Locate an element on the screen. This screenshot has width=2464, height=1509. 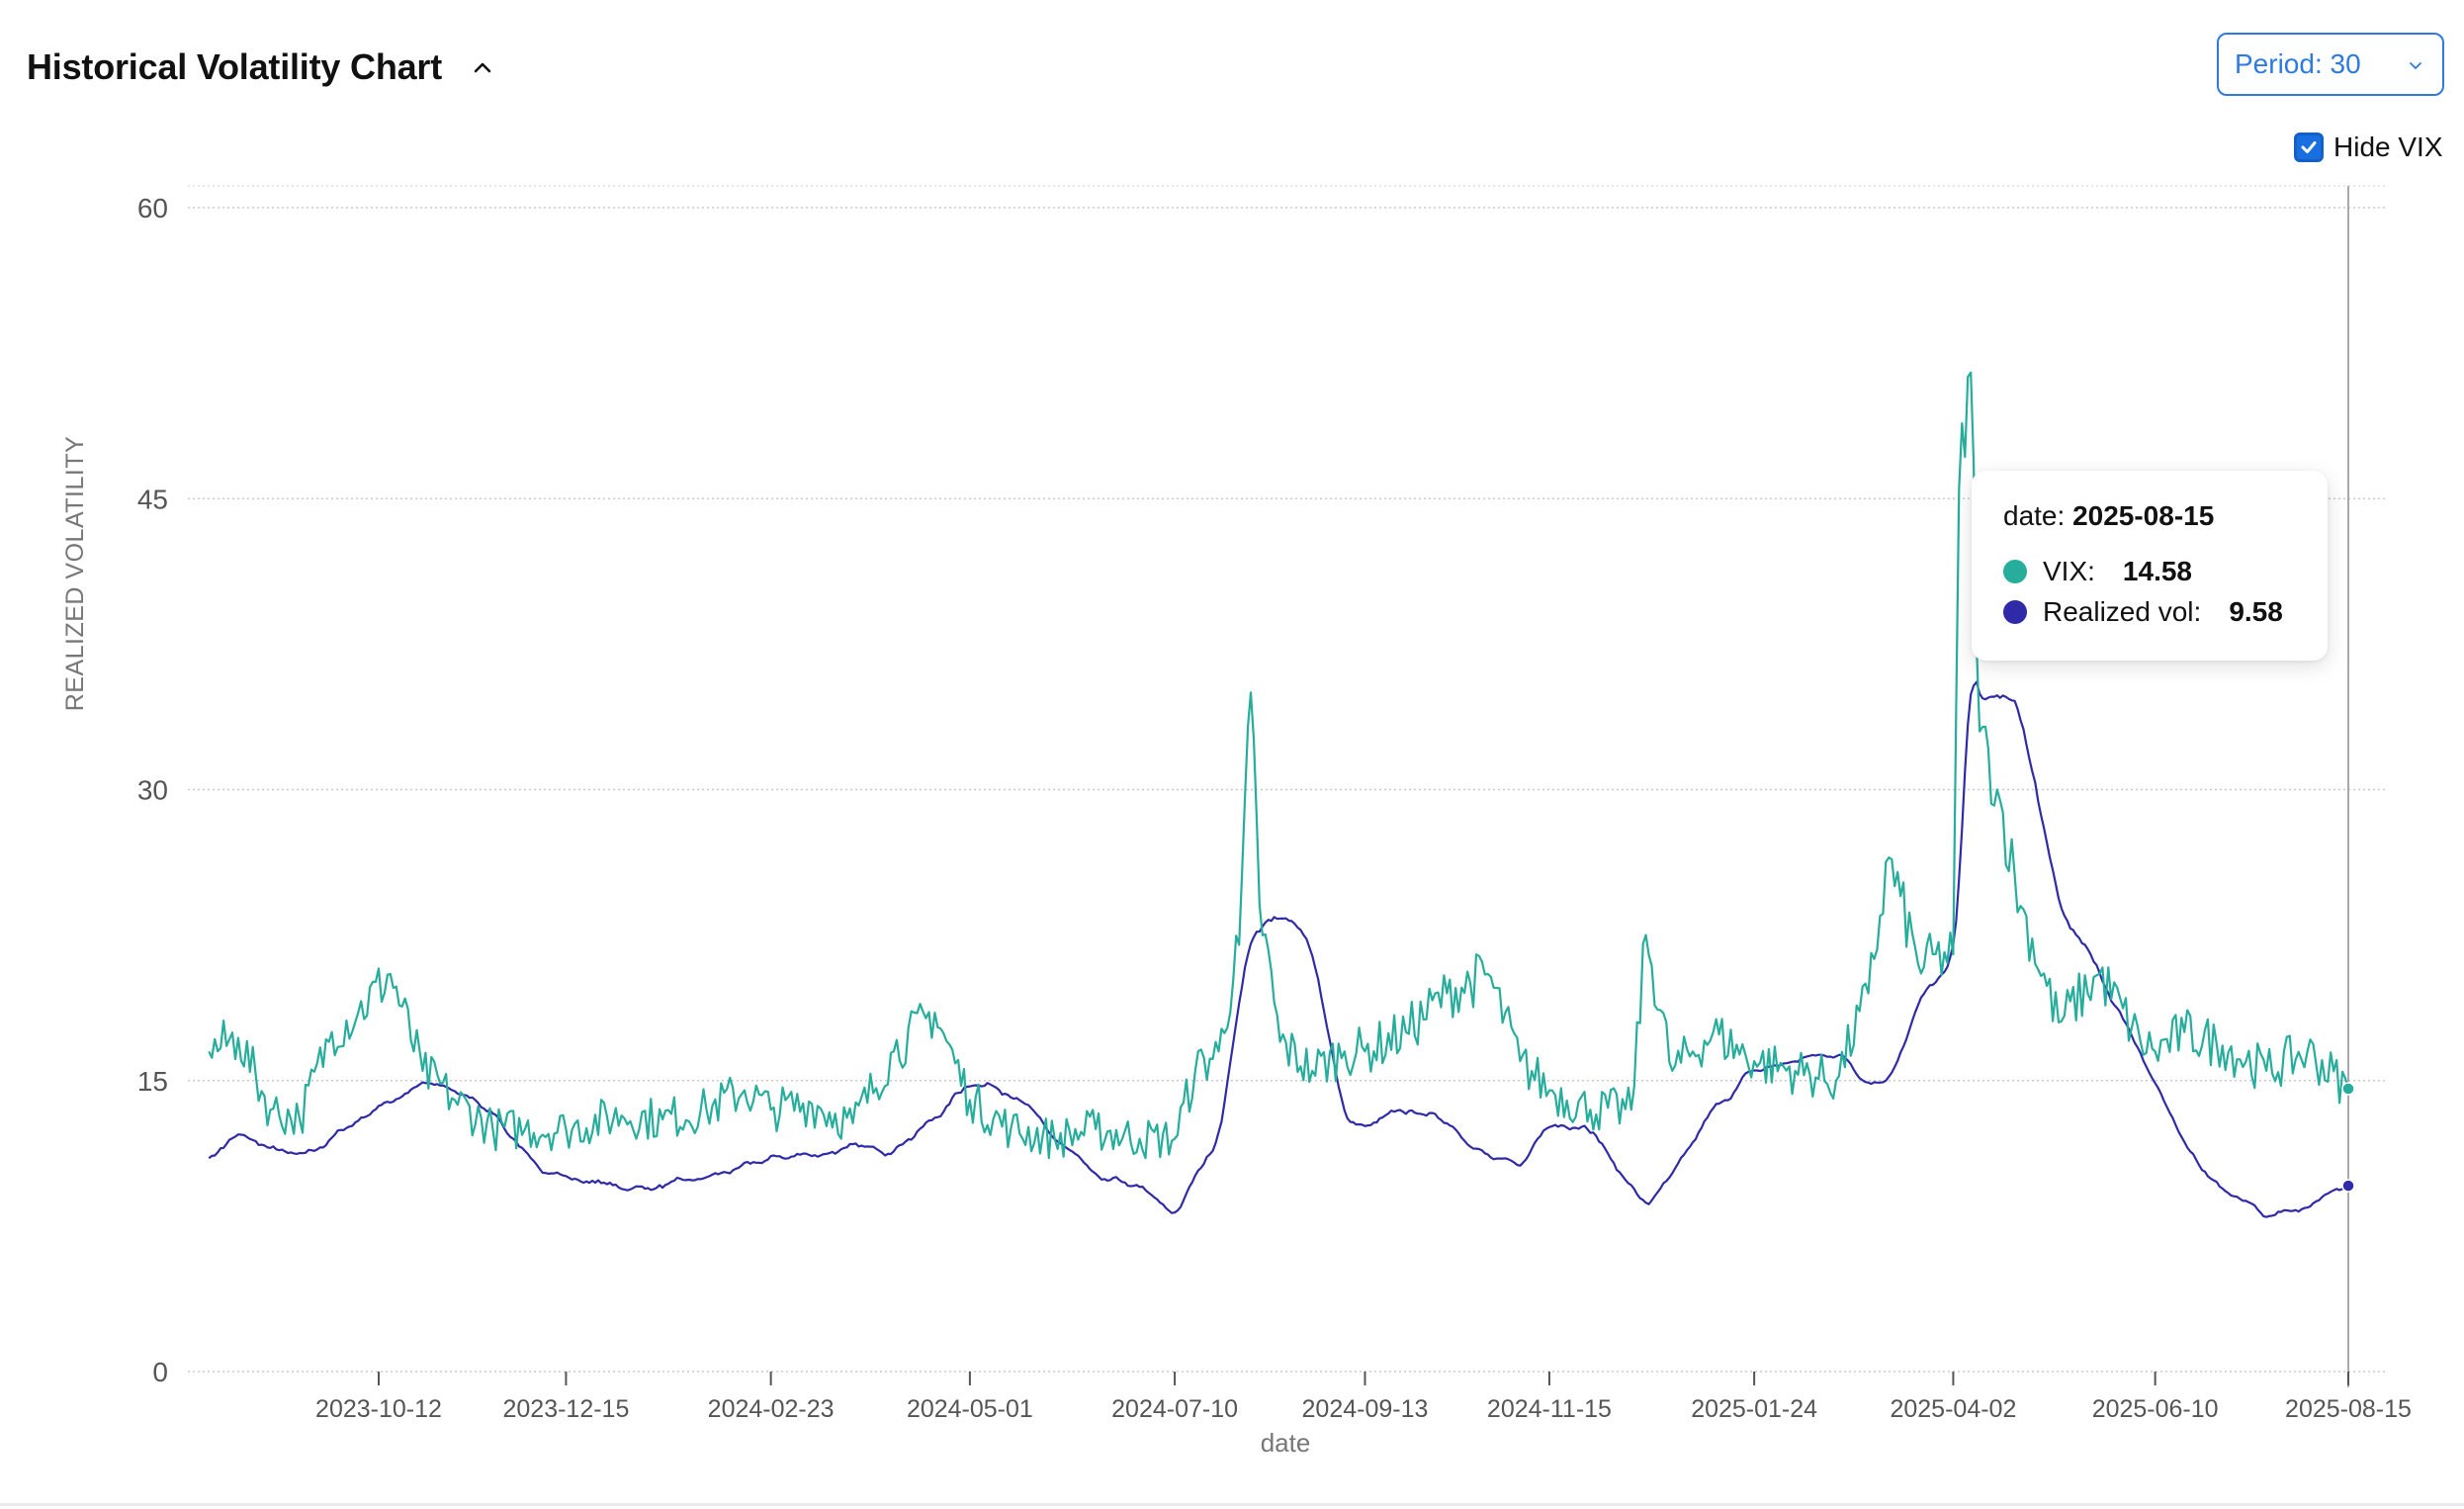
realized-legend-dot is located at coordinates (2015, 612).